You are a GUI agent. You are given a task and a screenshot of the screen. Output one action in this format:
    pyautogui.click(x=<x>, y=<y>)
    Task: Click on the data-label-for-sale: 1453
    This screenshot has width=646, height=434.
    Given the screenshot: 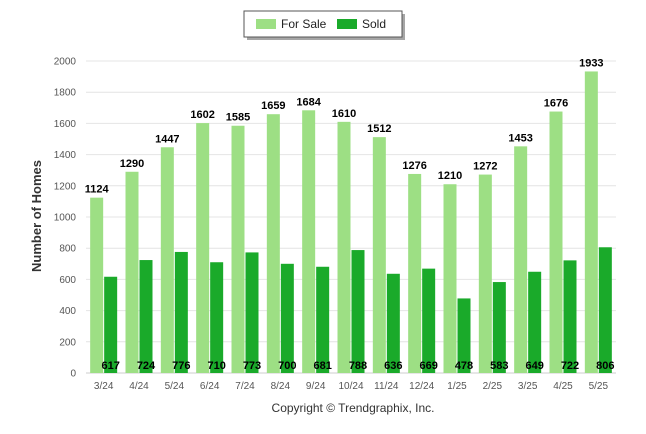 What is the action you would take?
    pyautogui.click(x=520, y=138)
    